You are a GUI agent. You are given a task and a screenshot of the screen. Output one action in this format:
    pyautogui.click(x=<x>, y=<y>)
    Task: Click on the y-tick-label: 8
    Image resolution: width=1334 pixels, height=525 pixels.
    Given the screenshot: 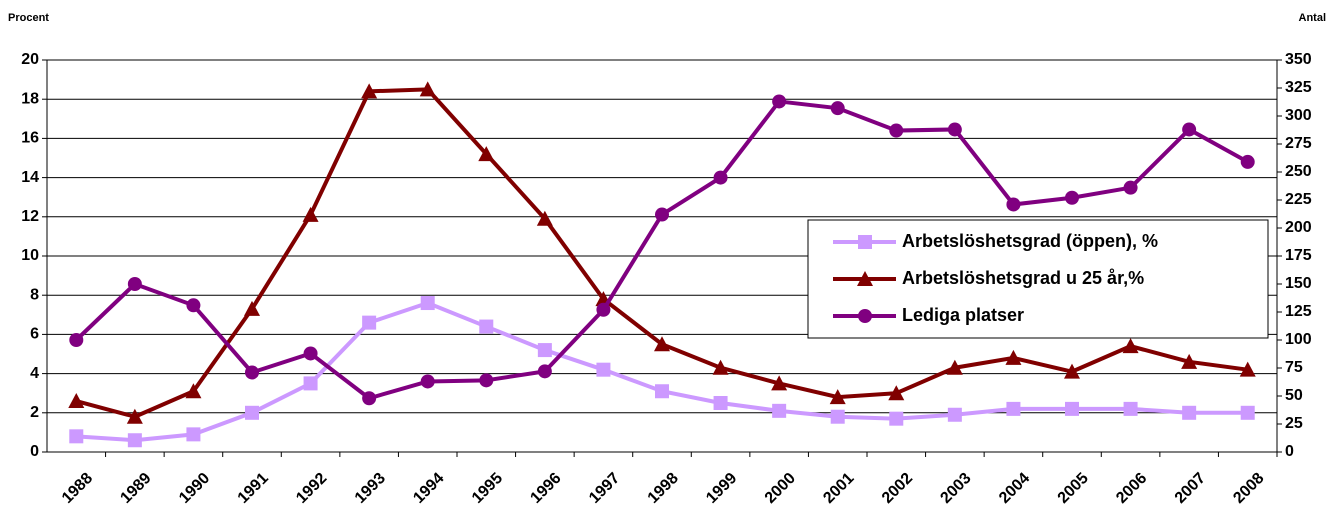 What is the action you would take?
    pyautogui.click(x=34, y=294)
    